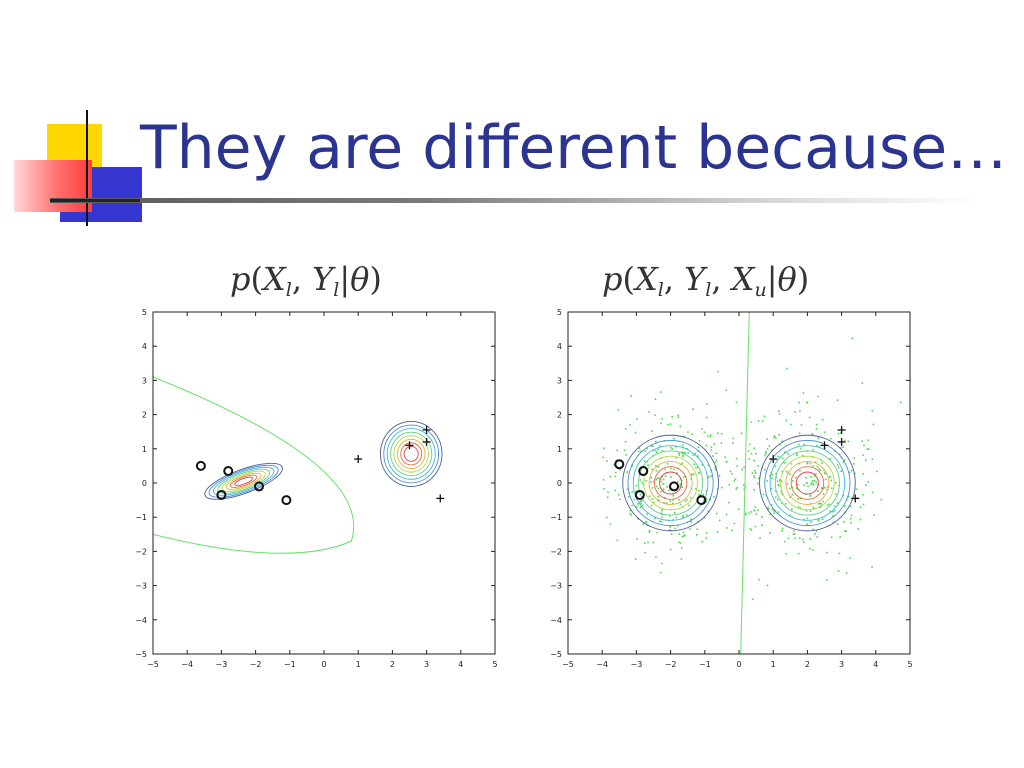 The height and width of the screenshot is (768, 1024). What do you see at coordinates (222, 664) in the screenshot?
I see `x-tick-label: −3` at bounding box center [222, 664].